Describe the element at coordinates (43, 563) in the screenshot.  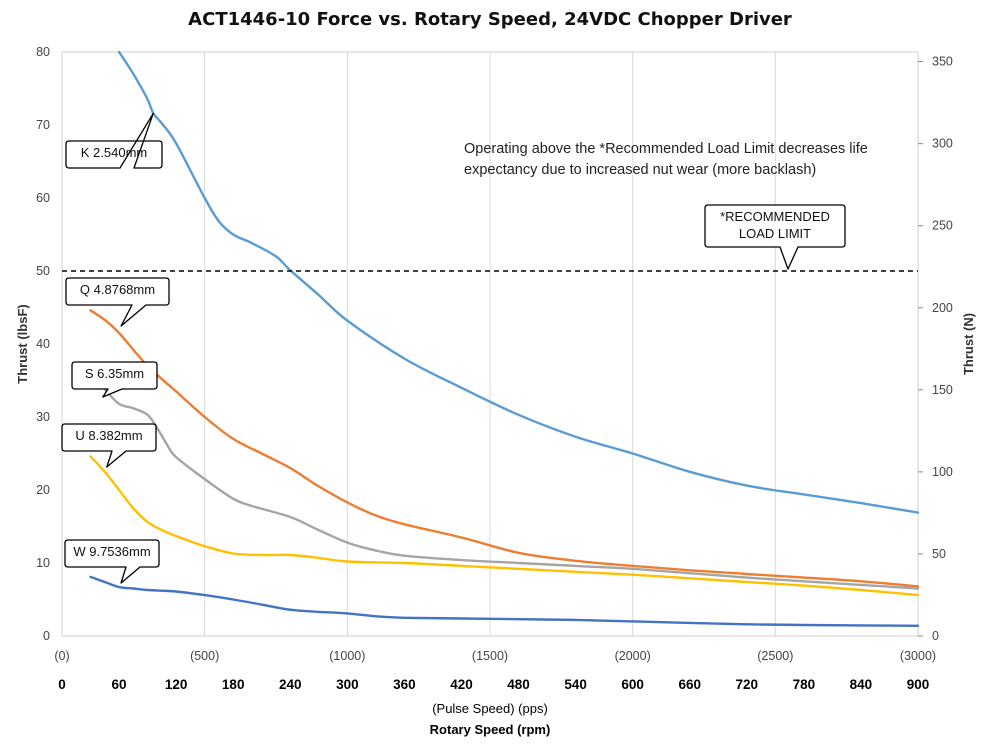
I see `y-left-tick-label: 10` at that location.